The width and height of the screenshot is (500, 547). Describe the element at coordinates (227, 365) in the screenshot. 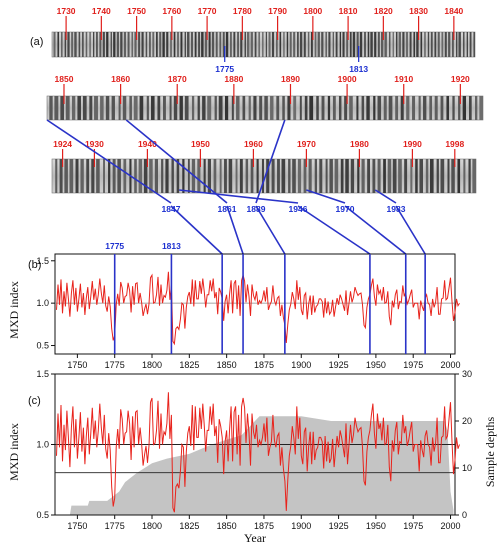

I see `x-tick-label: 1850` at that location.